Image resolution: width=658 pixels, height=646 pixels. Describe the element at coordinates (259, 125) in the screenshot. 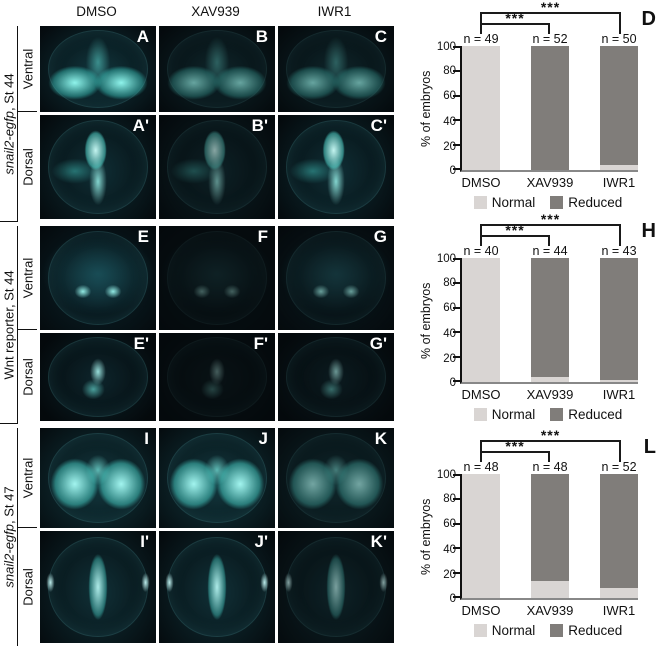

I see `panel-letter: B'` at that location.